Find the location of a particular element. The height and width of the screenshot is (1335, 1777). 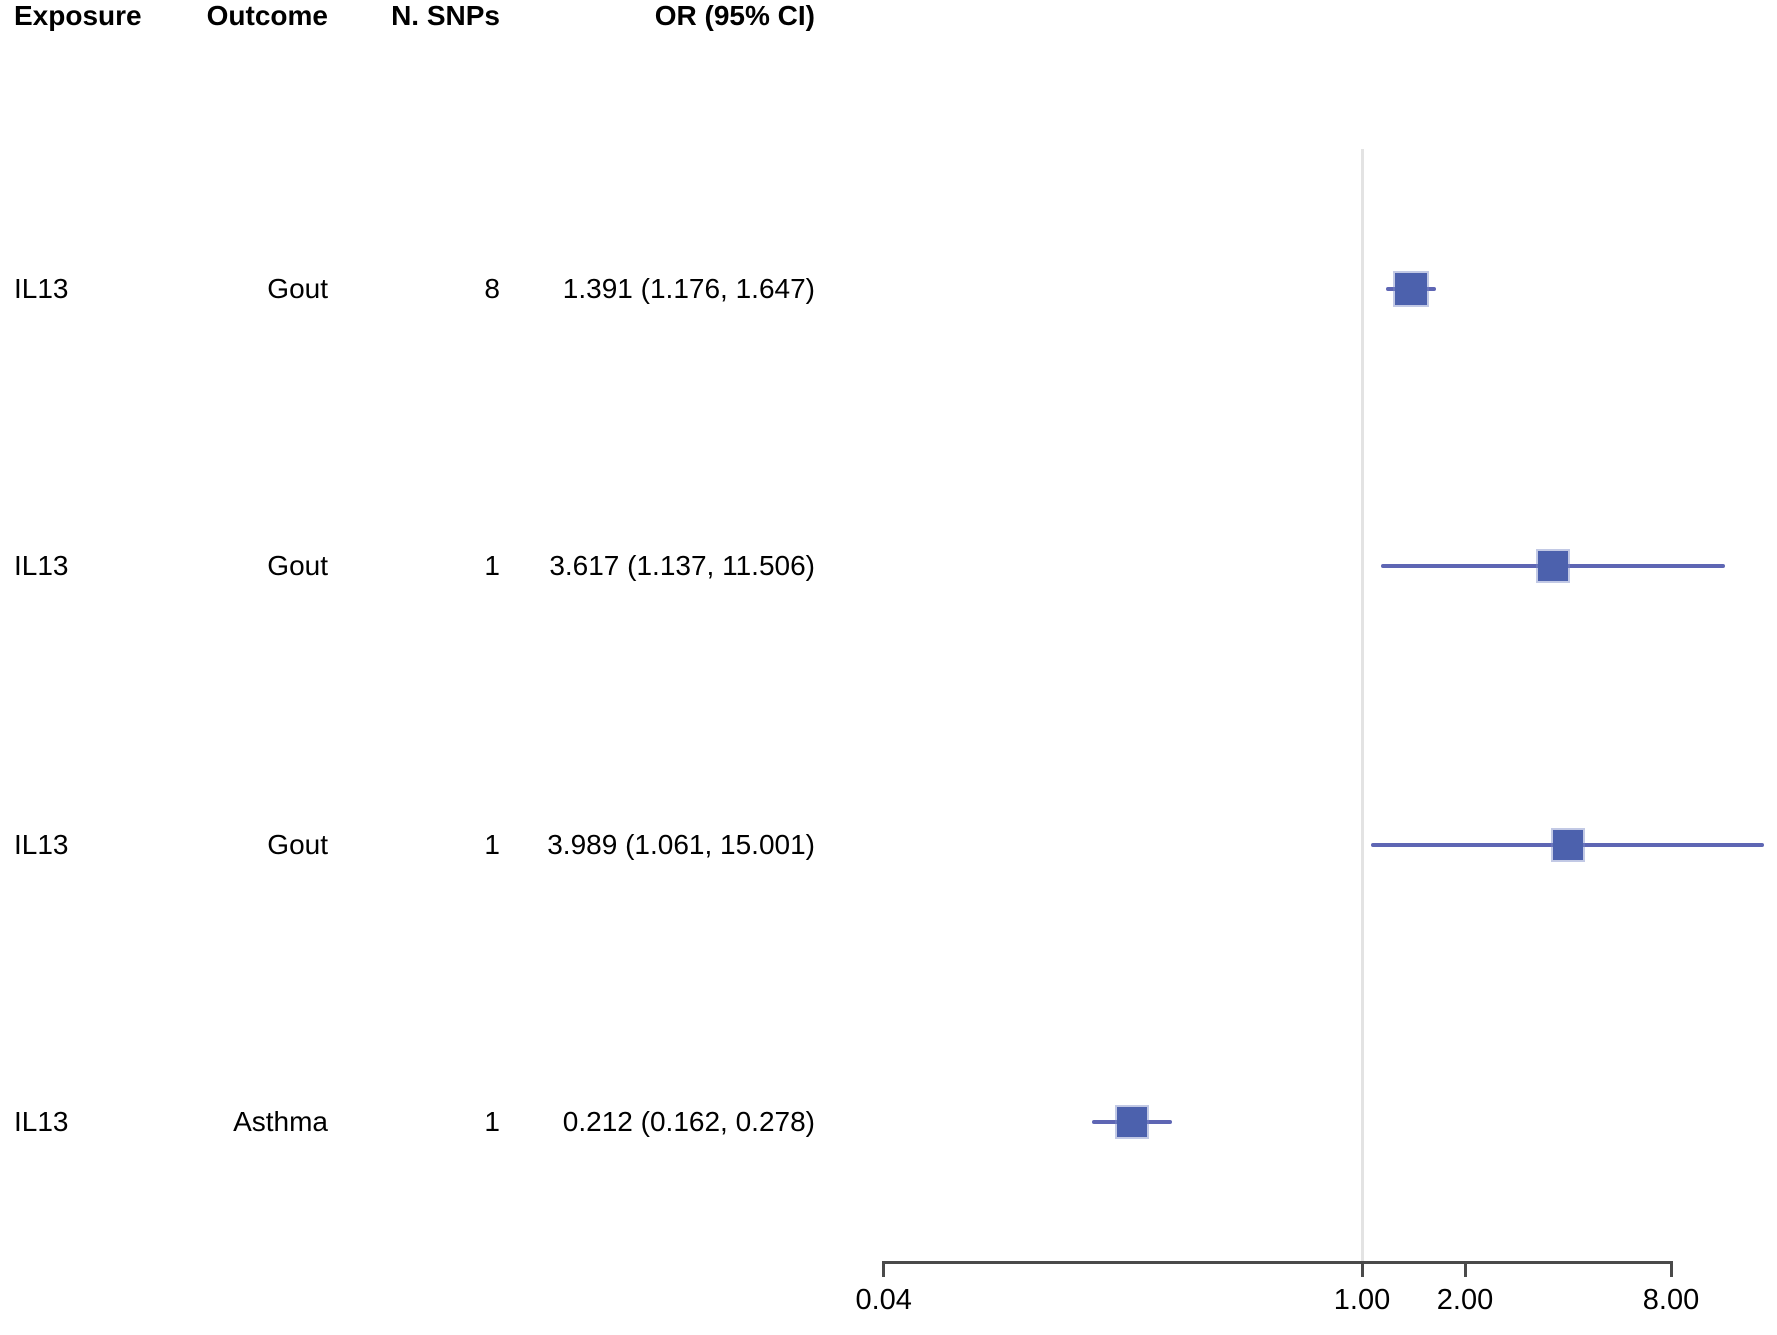

x-axis-line is located at coordinates (1277, 1262).